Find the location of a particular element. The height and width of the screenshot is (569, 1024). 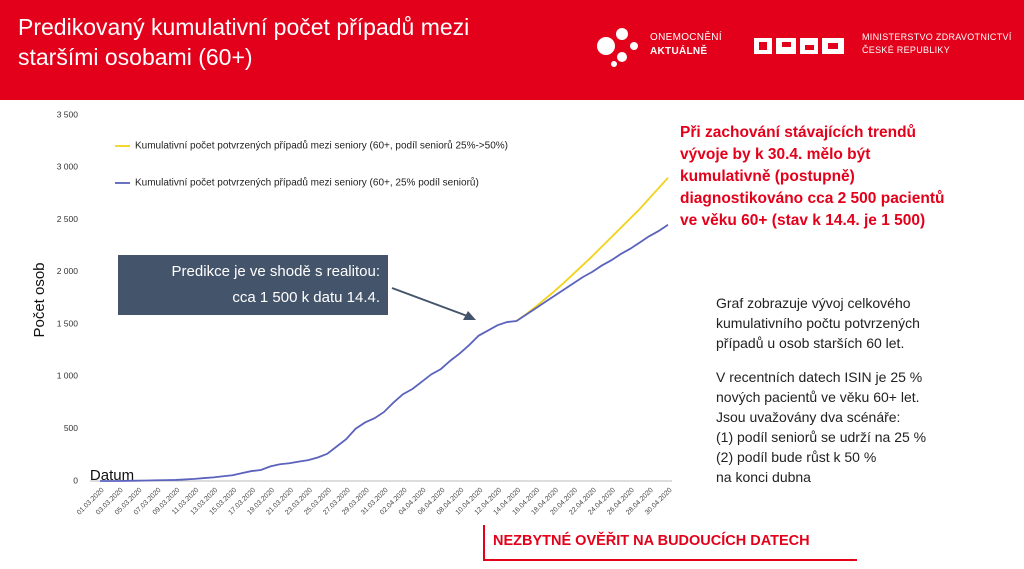

logo-icon is located at coordinates (617, 47).